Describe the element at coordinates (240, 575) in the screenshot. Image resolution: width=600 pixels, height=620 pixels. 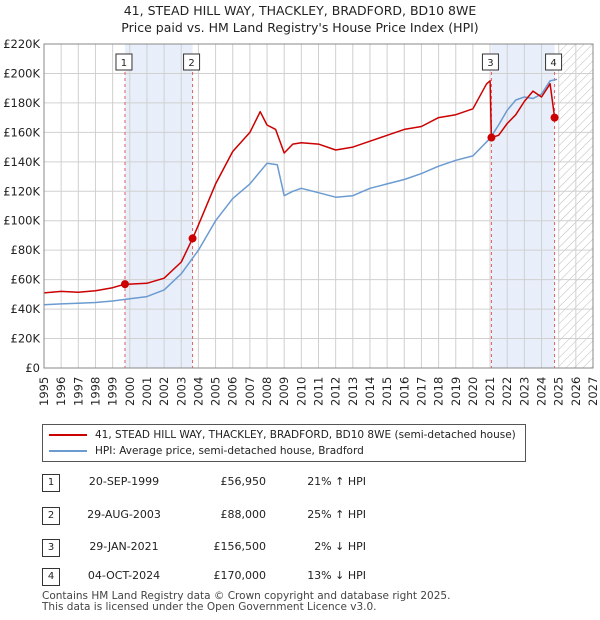
I see `tx-price: £170,000` at that location.